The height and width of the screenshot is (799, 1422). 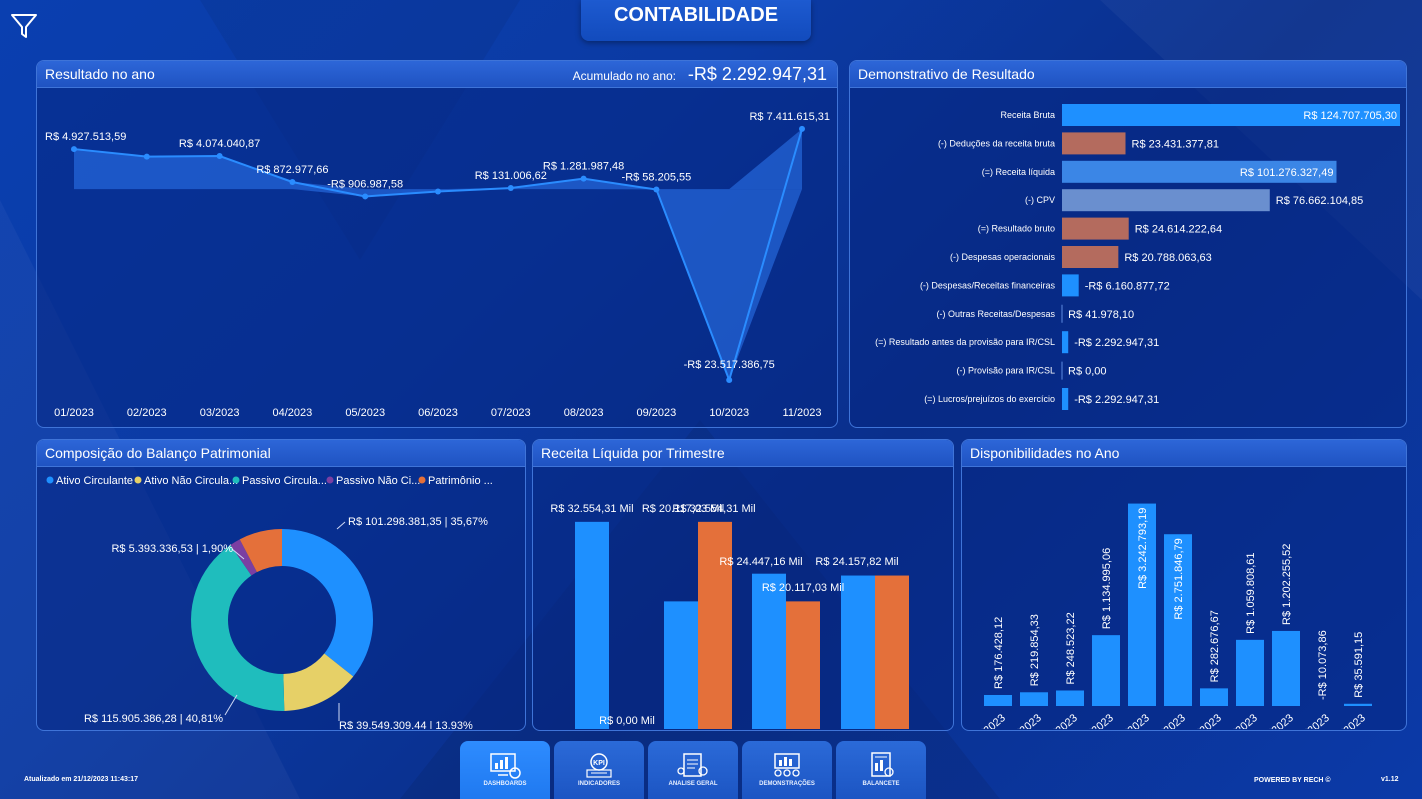 What do you see at coordinates (438, 285) in the screenshot?
I see `resultado-area-negative` at bounding box center [438, 285].